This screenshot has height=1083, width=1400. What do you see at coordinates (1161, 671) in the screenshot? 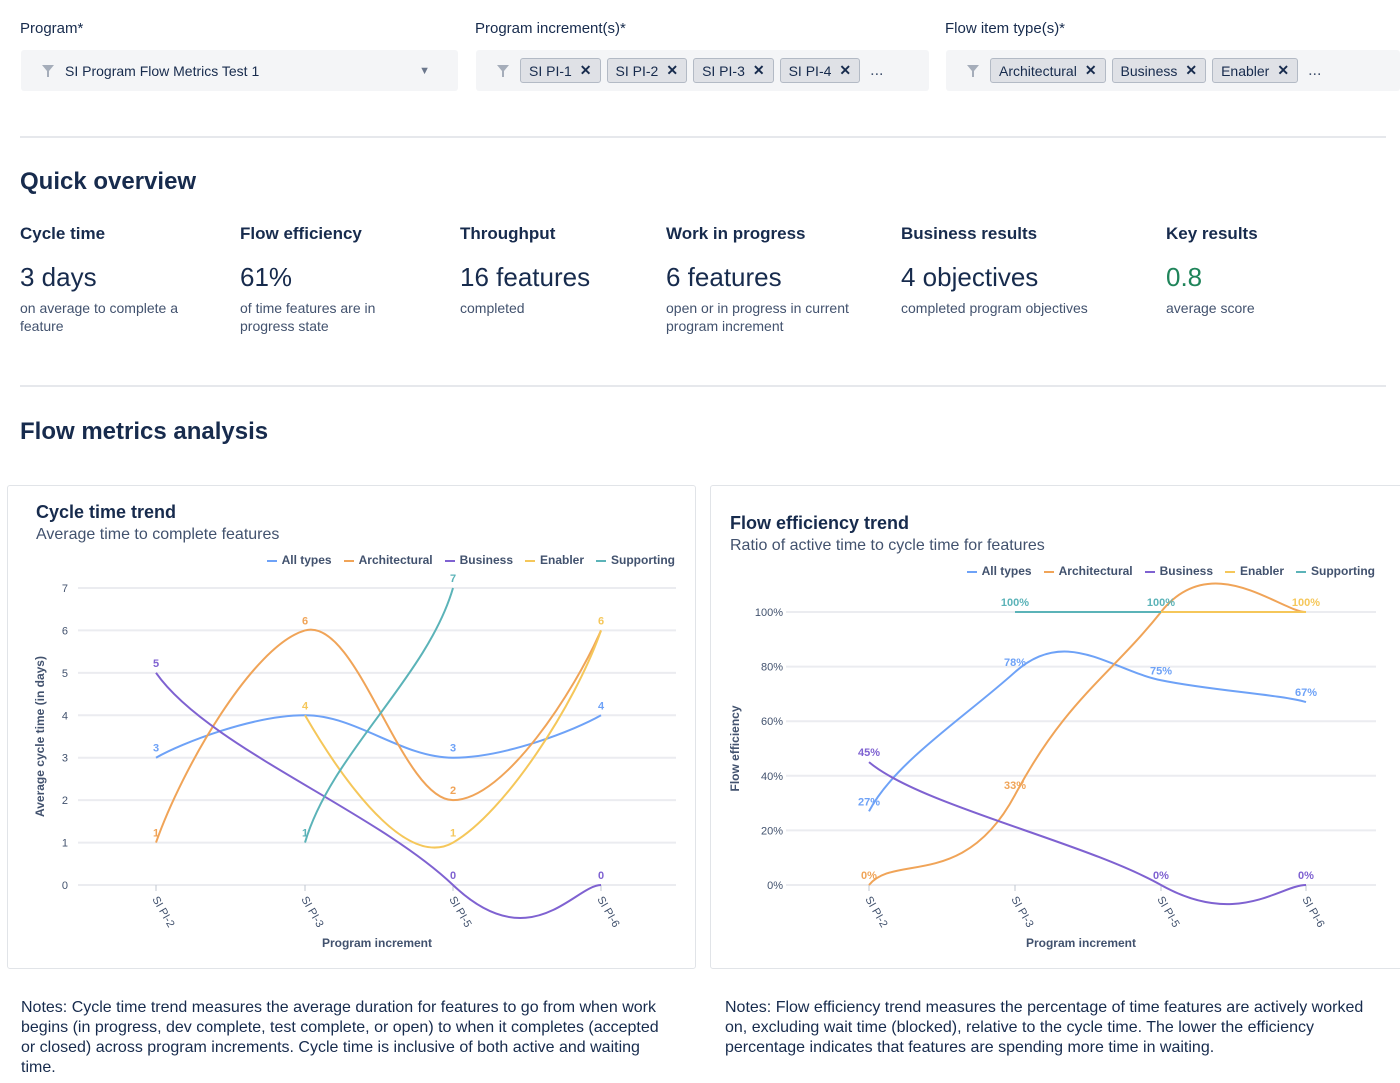
I see `data-label: 75%` at bounding box center [1161, 671].